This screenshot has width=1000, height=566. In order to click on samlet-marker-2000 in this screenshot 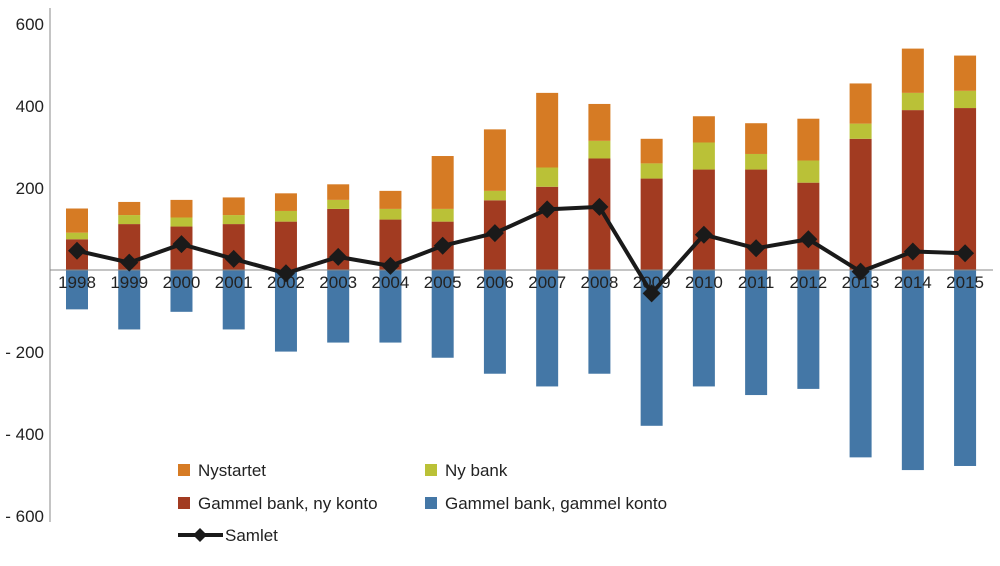, I will do `click(181, 244)`.